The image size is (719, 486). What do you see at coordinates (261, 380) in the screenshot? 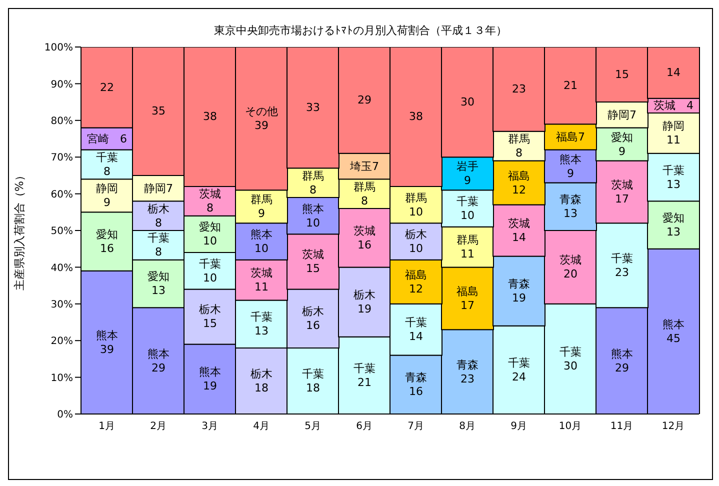
I see `data-label: 栃木 18` at bounding box center [261, 380].